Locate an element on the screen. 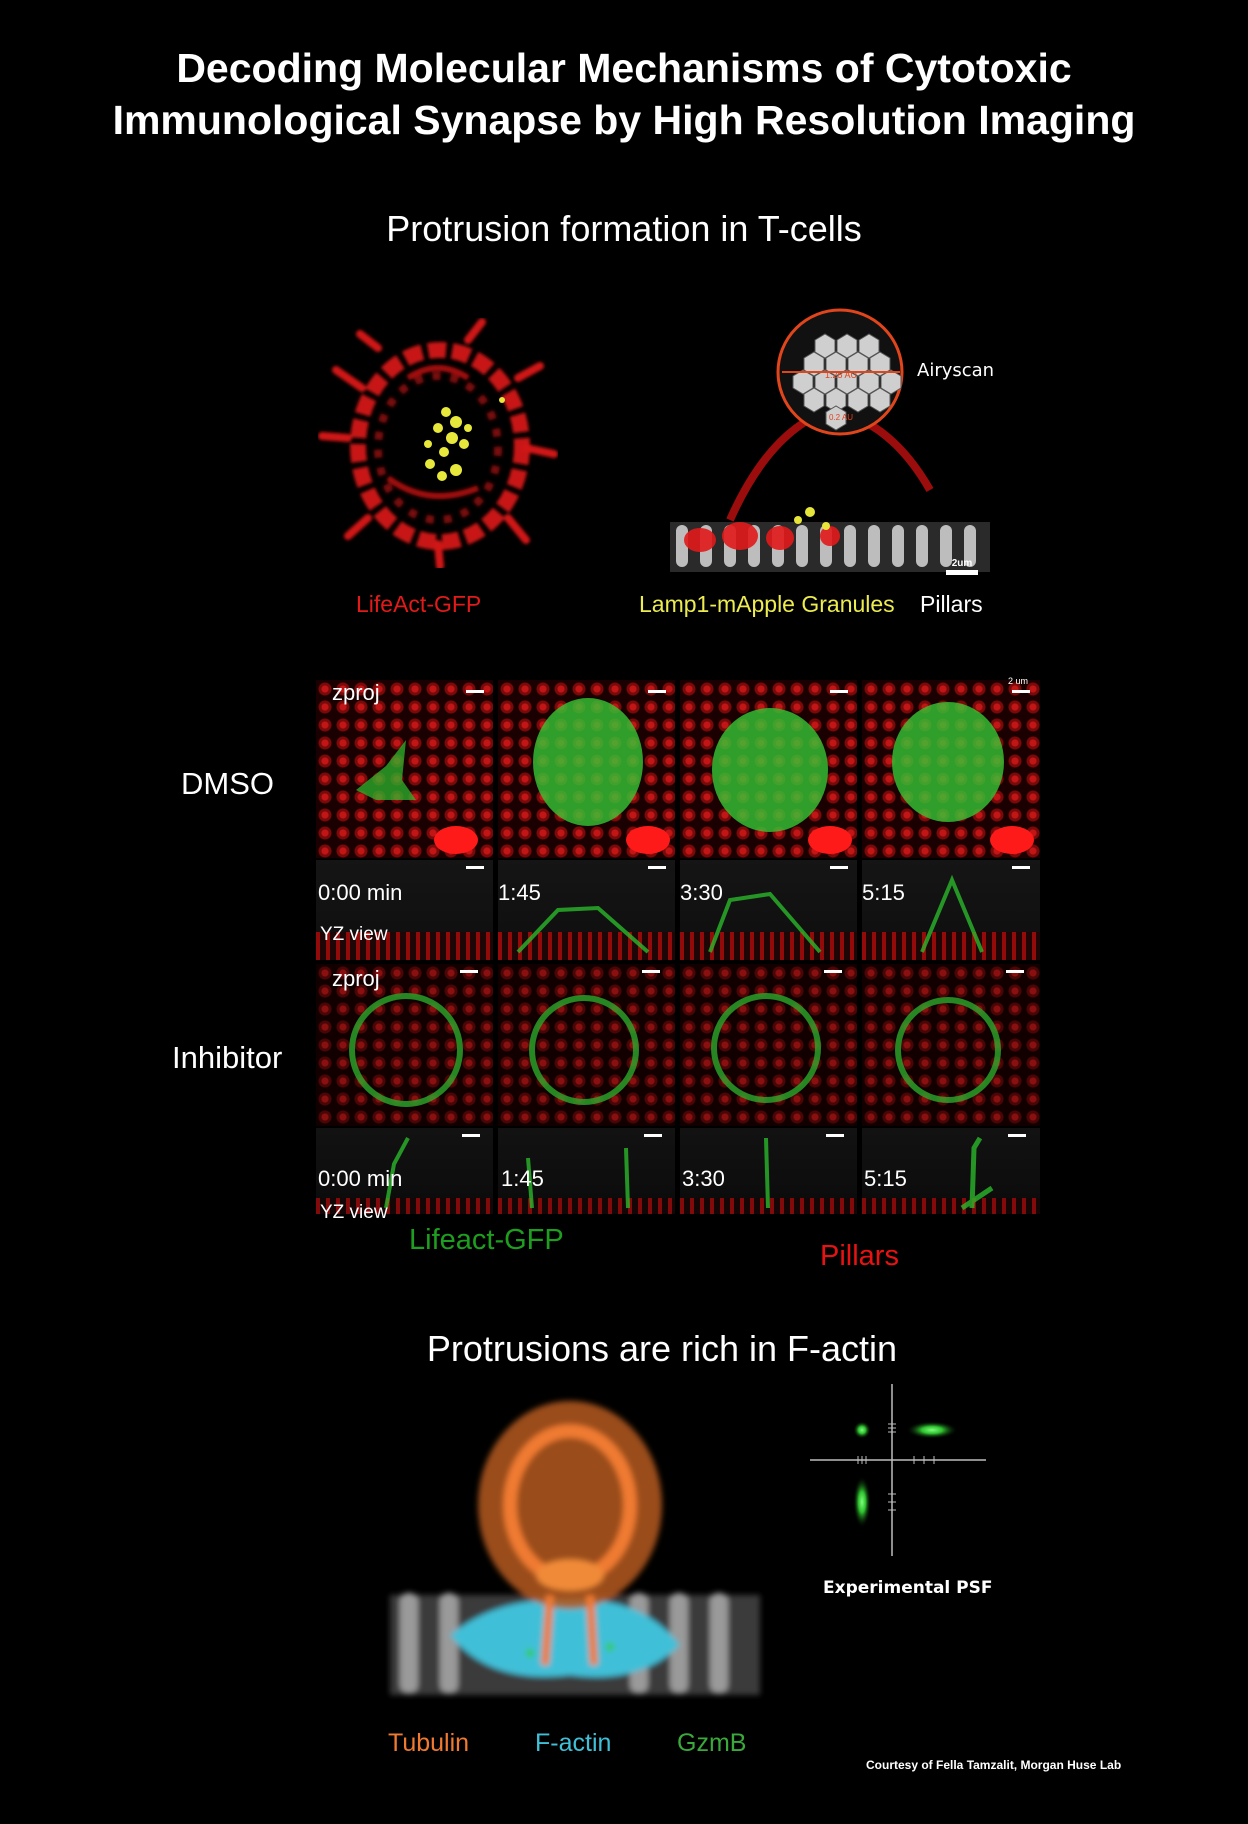  label-factin: F-actin is located at coordinates (573, 1743).